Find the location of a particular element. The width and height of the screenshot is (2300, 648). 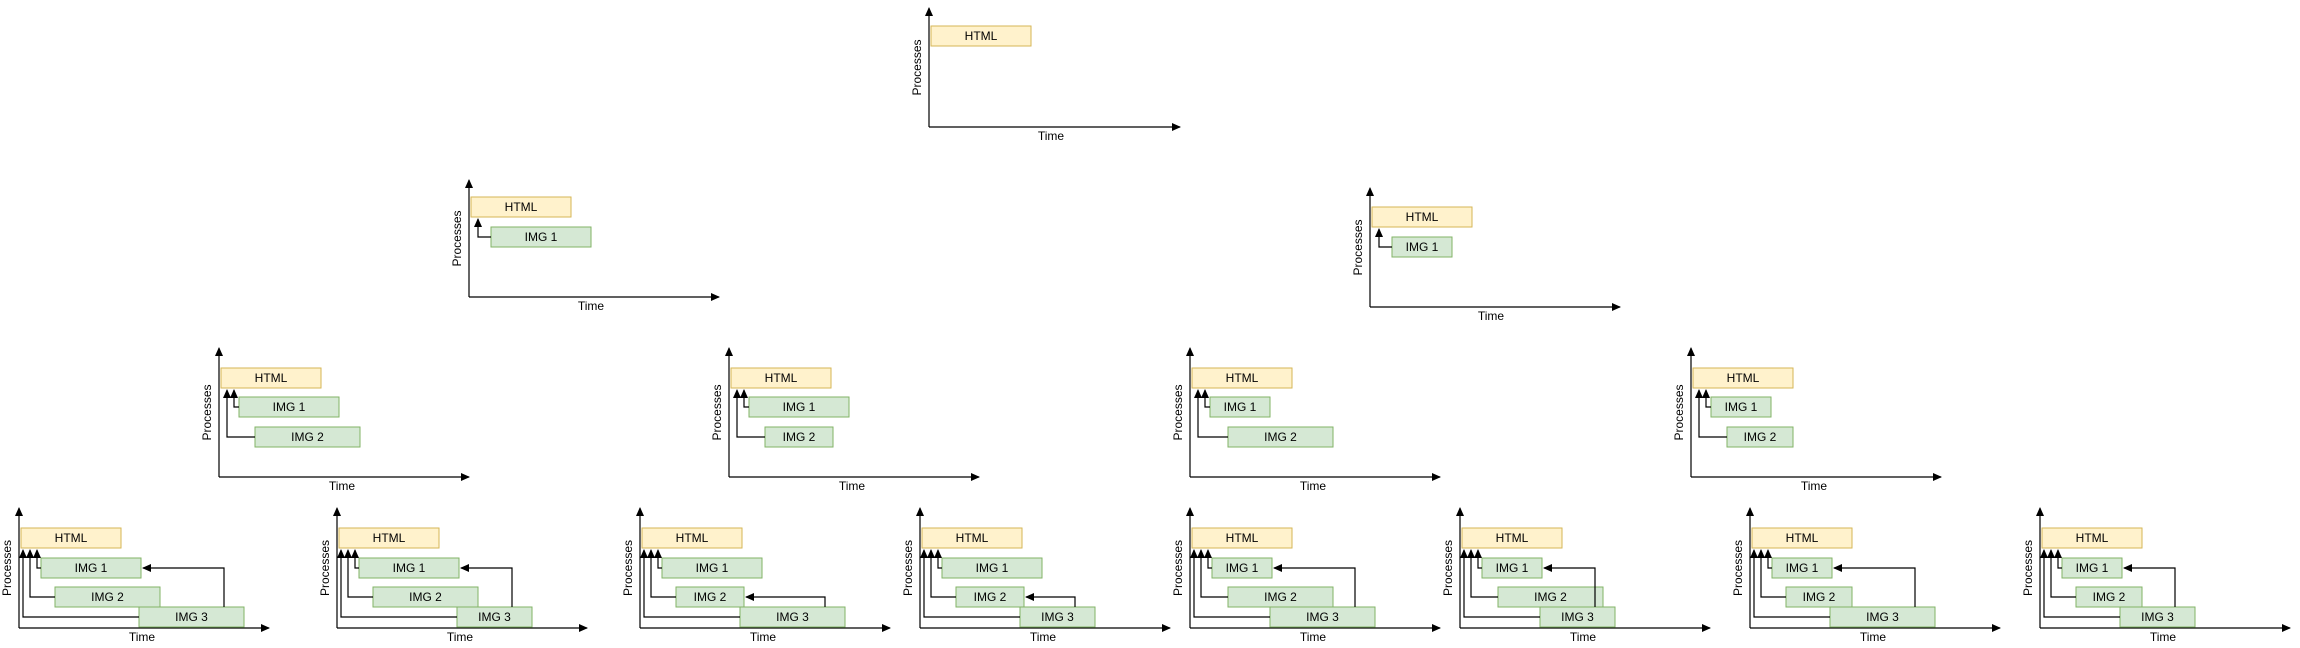

timeline-diagram-13: Time Processes HTML IMG 1 IMG 2 IMG 3 is located at coordinates (1576, 575).